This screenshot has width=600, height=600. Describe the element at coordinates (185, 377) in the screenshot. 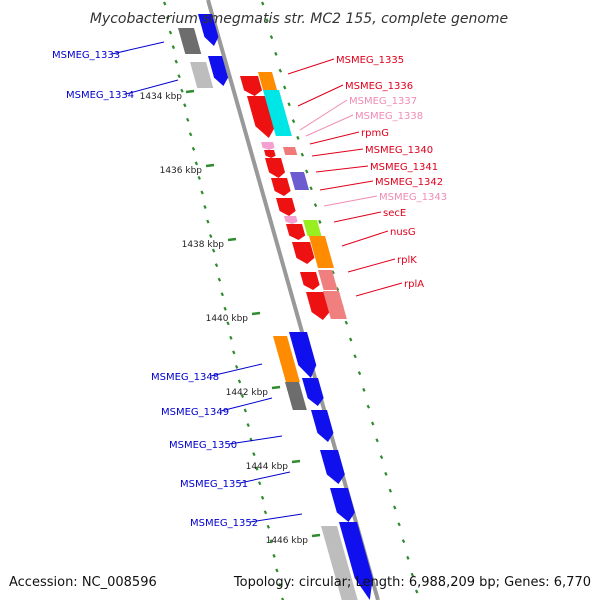

I see `left-gene-label: MSMEG_1348` at that location.